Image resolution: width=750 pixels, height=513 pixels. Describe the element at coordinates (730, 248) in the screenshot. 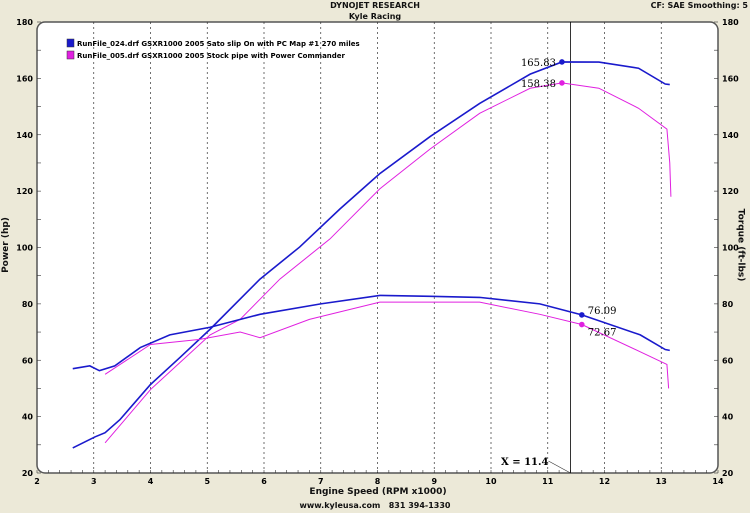

I see `y2-tick-label: 100` at that location.